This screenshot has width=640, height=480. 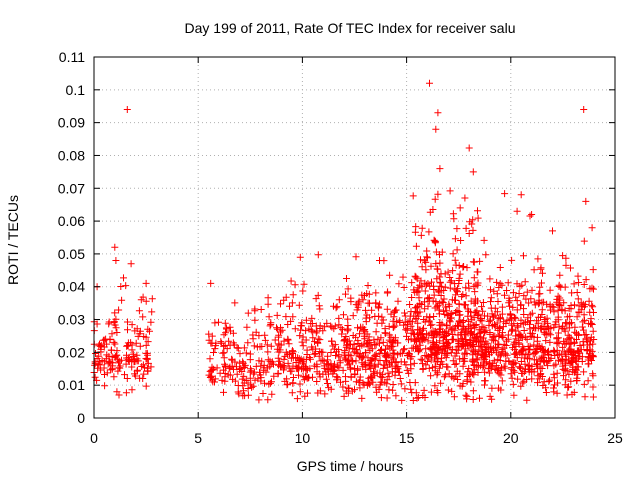 I want to click on y-axis-label: ROTI / TECUs, so click(x=13, y=240).